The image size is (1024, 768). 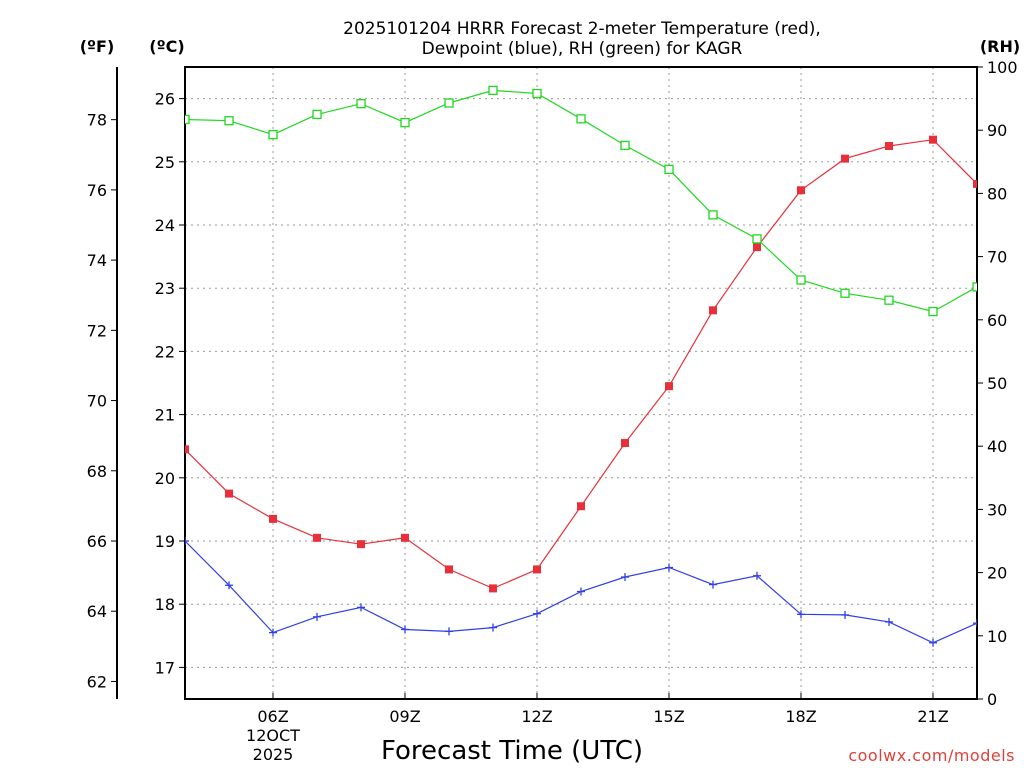 I want to click on fahrenheit-axis-label: (ºF), so click(x=97, y=46).